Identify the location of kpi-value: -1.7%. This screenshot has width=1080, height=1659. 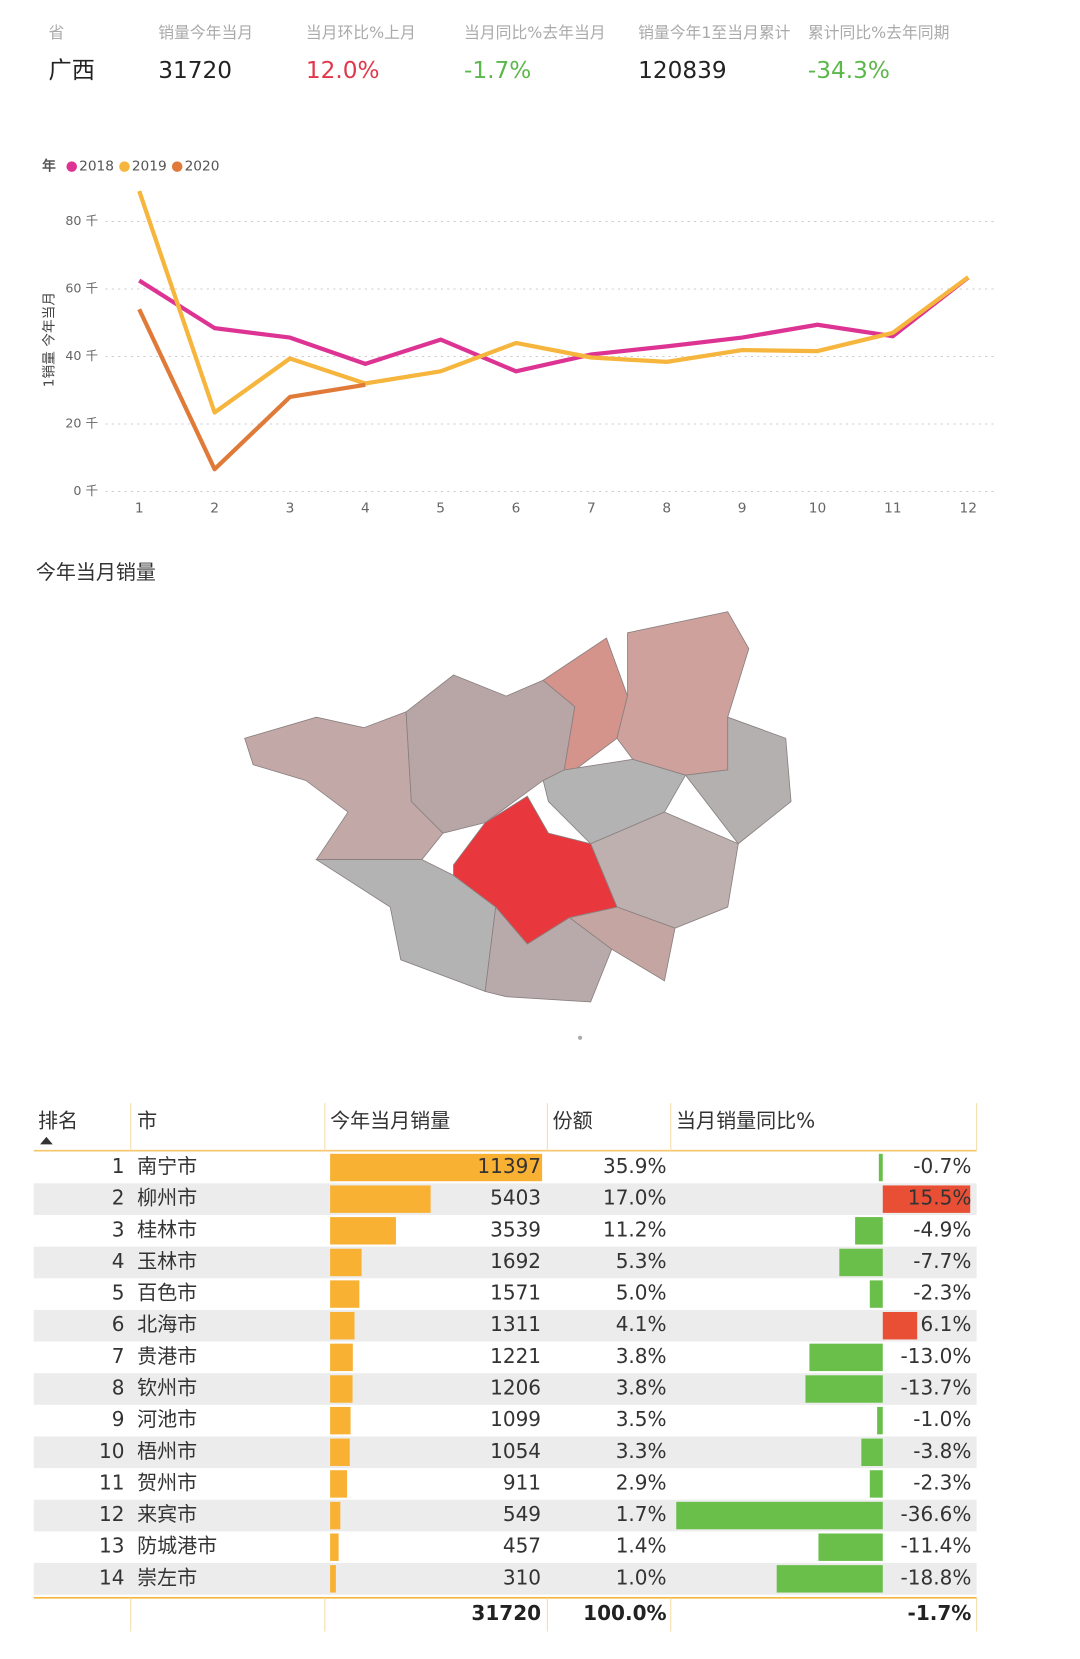
(497, 70).